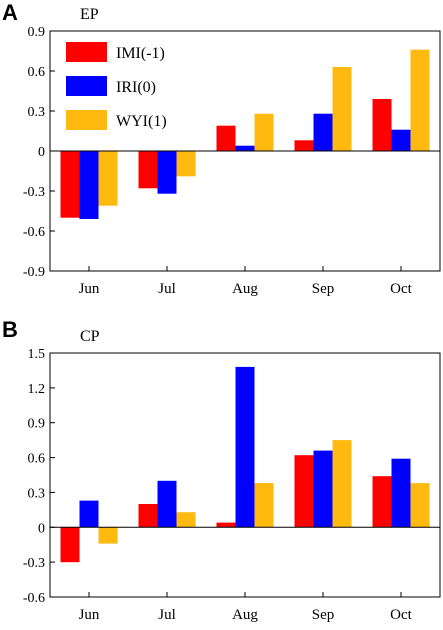  What do you see at coordinates (37, 389) in the screenshot?
I see `y-tick-label: 1.2` at bounding box center [37, 389].